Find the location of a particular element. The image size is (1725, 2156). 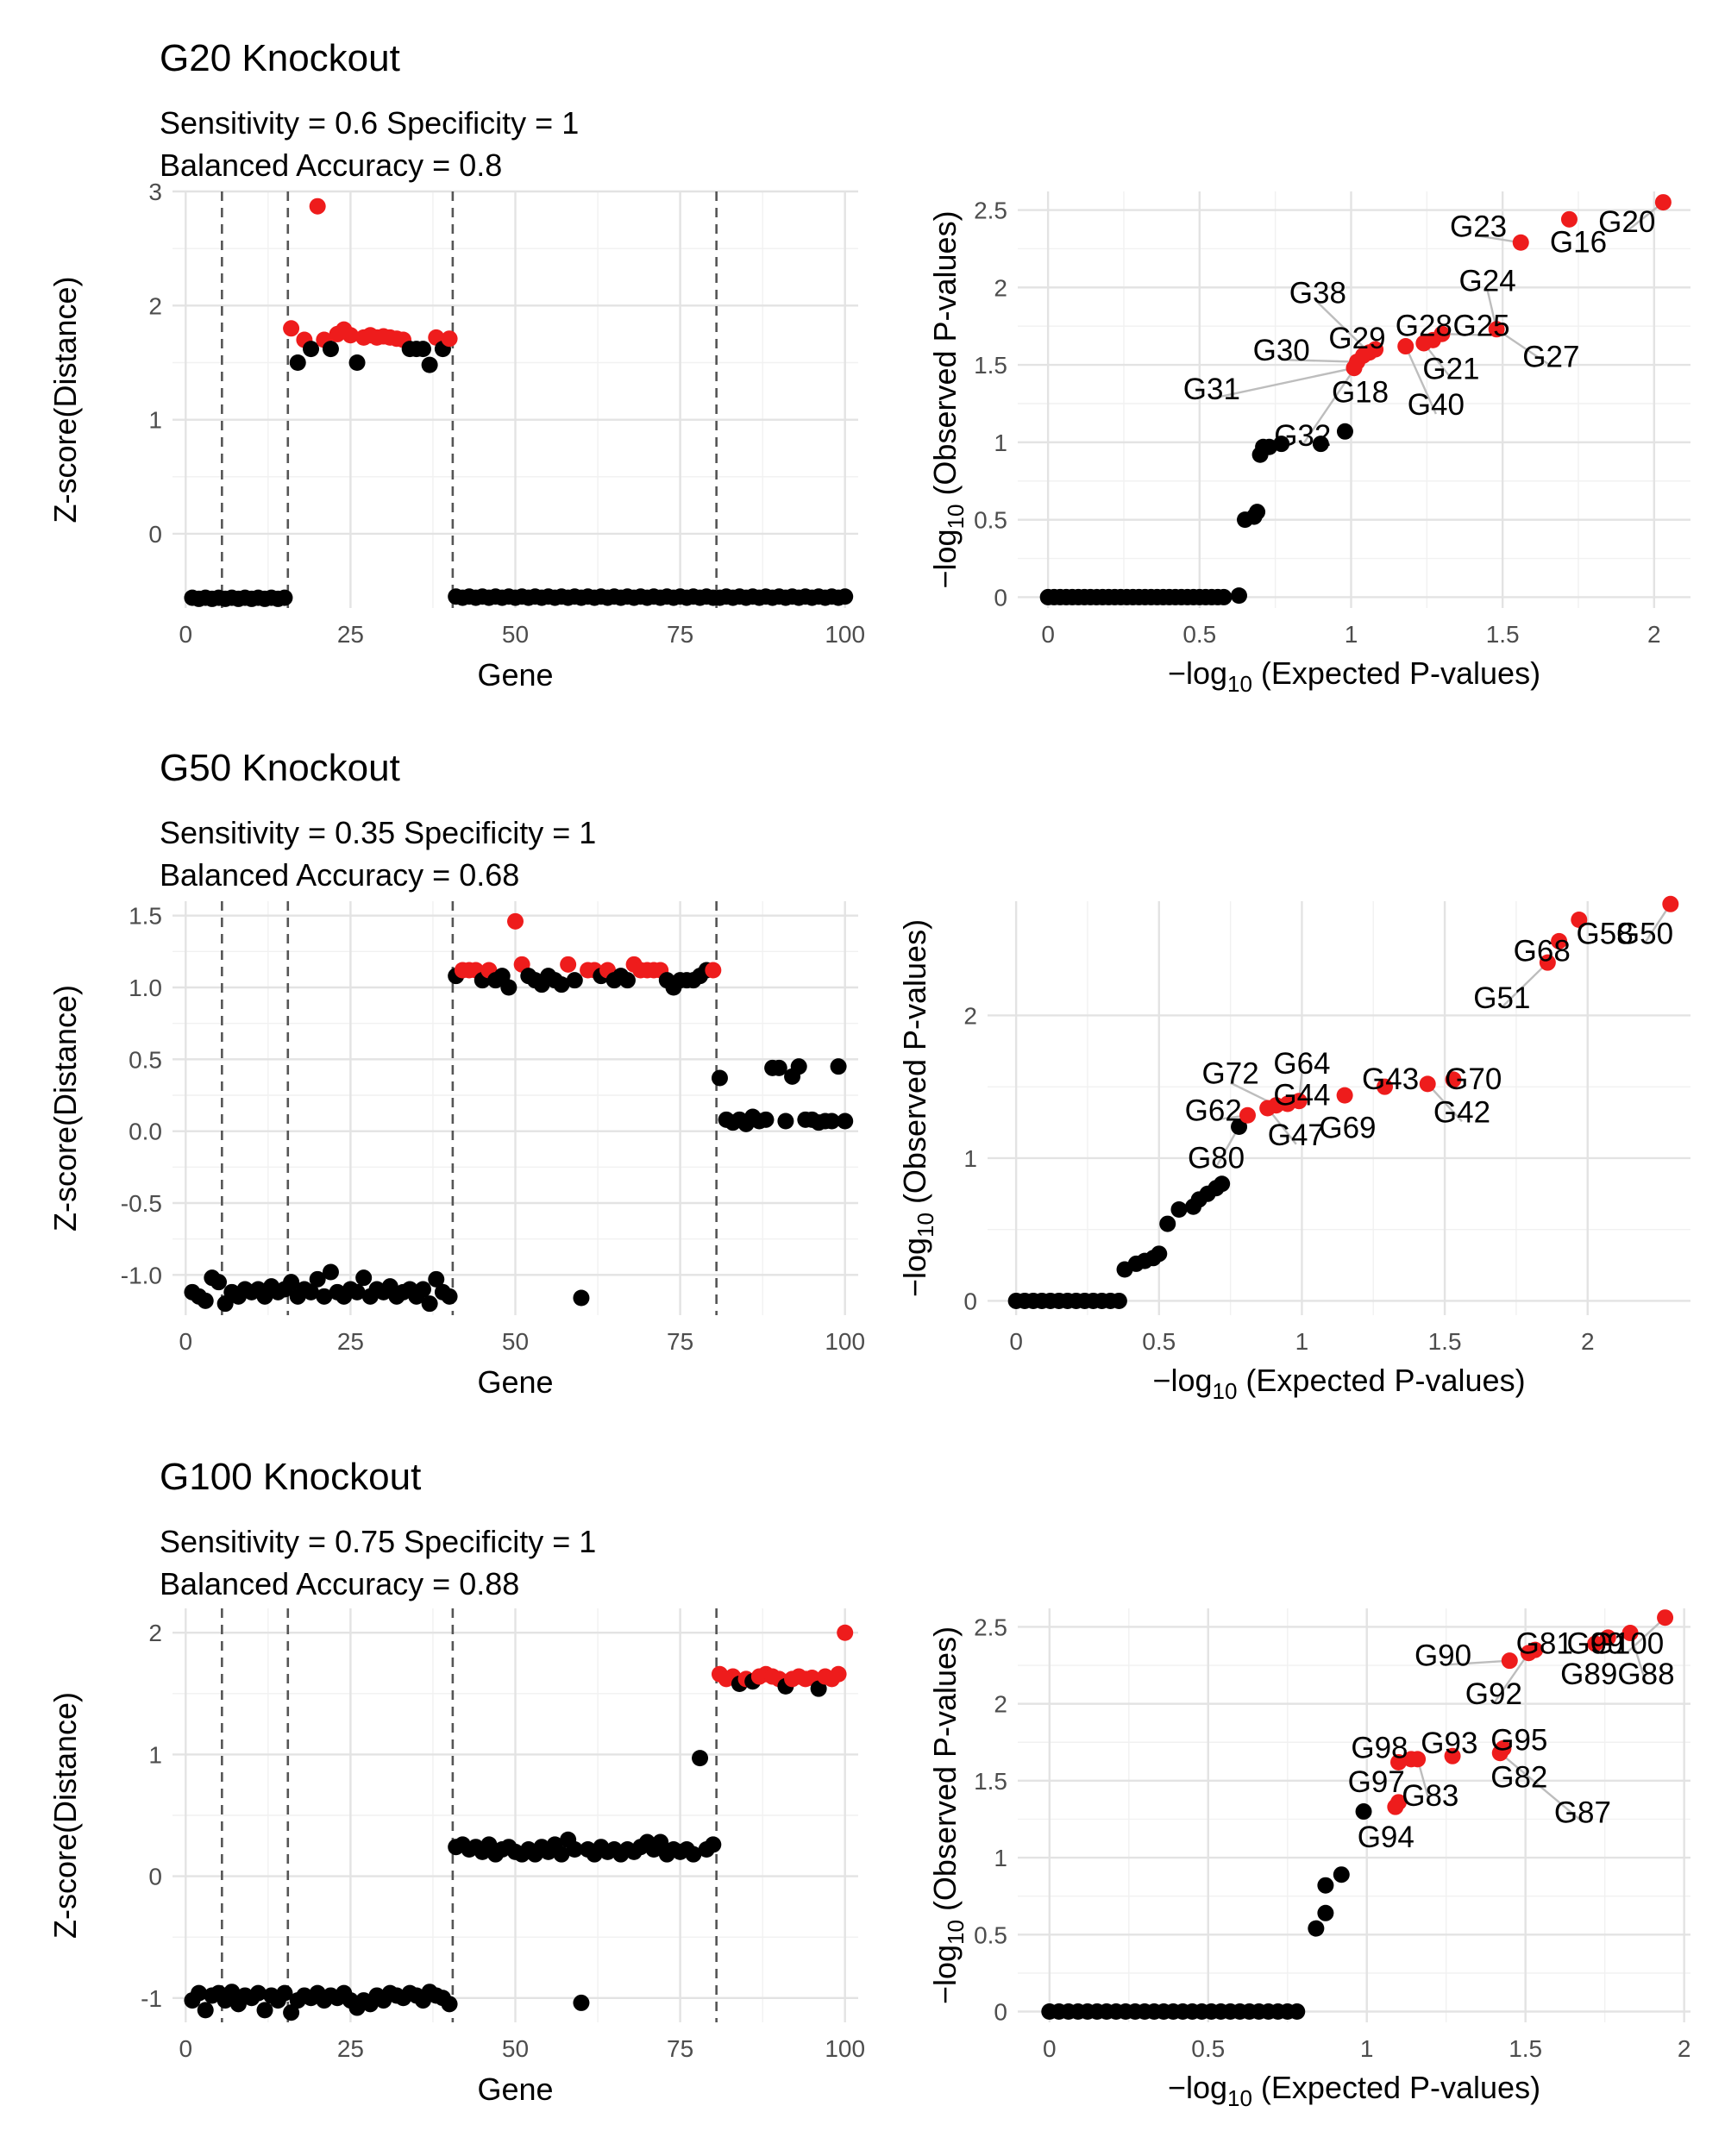

point-label: G80 is located at coordinates (1217, 1158).